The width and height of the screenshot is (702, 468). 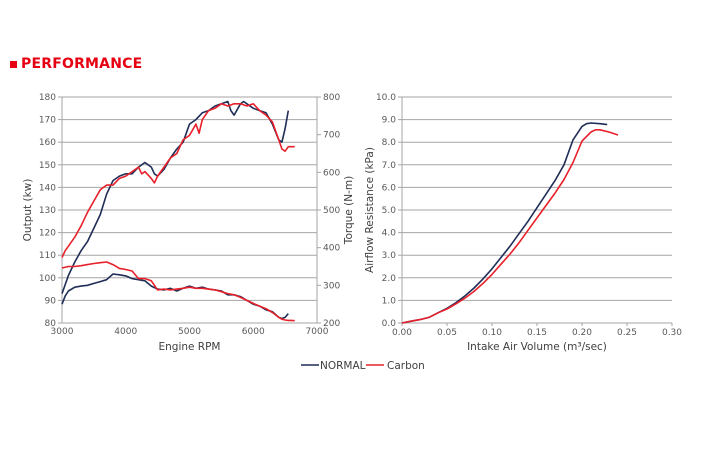 I want to click on y2-tick-label: 400, so click(x=331, y=249).